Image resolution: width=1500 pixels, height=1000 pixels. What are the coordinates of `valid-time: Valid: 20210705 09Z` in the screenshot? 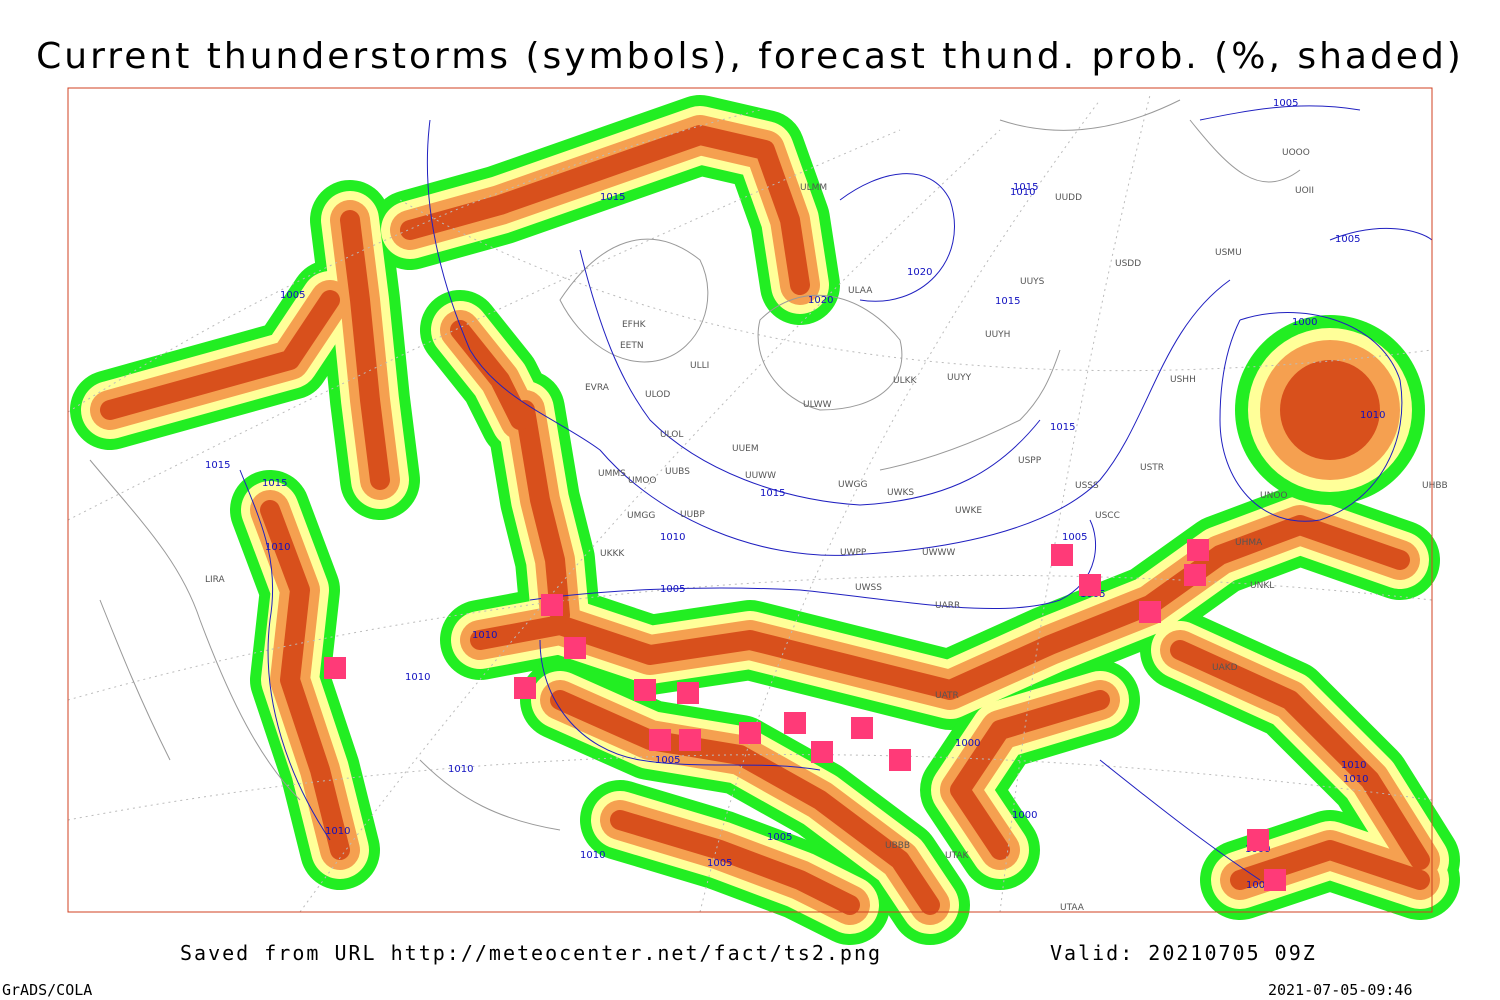 It's located at (1183, 953).